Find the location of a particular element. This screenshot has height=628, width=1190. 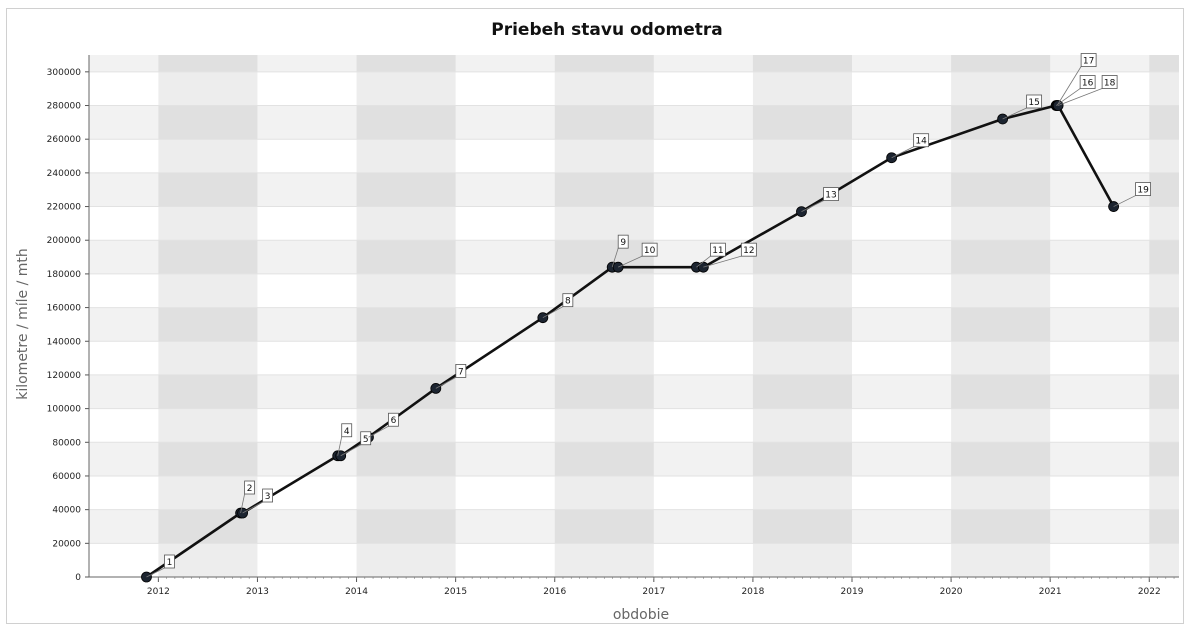

x-tick-label: 2022 is located at coordinates (1149, 592).